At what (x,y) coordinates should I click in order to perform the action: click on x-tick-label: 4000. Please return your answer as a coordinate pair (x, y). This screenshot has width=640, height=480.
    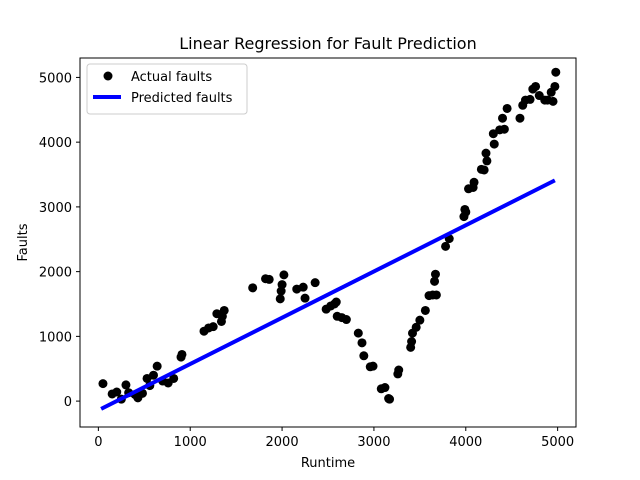
    Looking at the image, I should click on (465, 442).